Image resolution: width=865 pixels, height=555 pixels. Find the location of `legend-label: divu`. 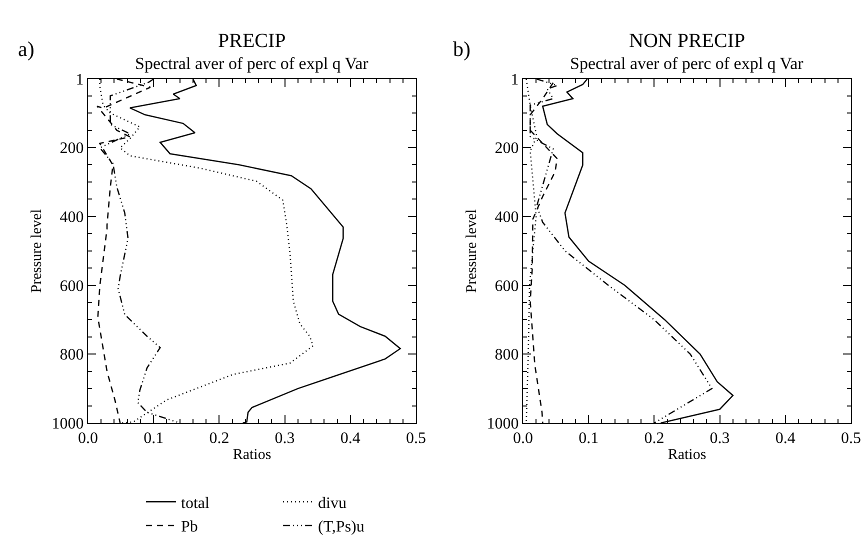

legend-label: divu is located at coordinates (332, 503).